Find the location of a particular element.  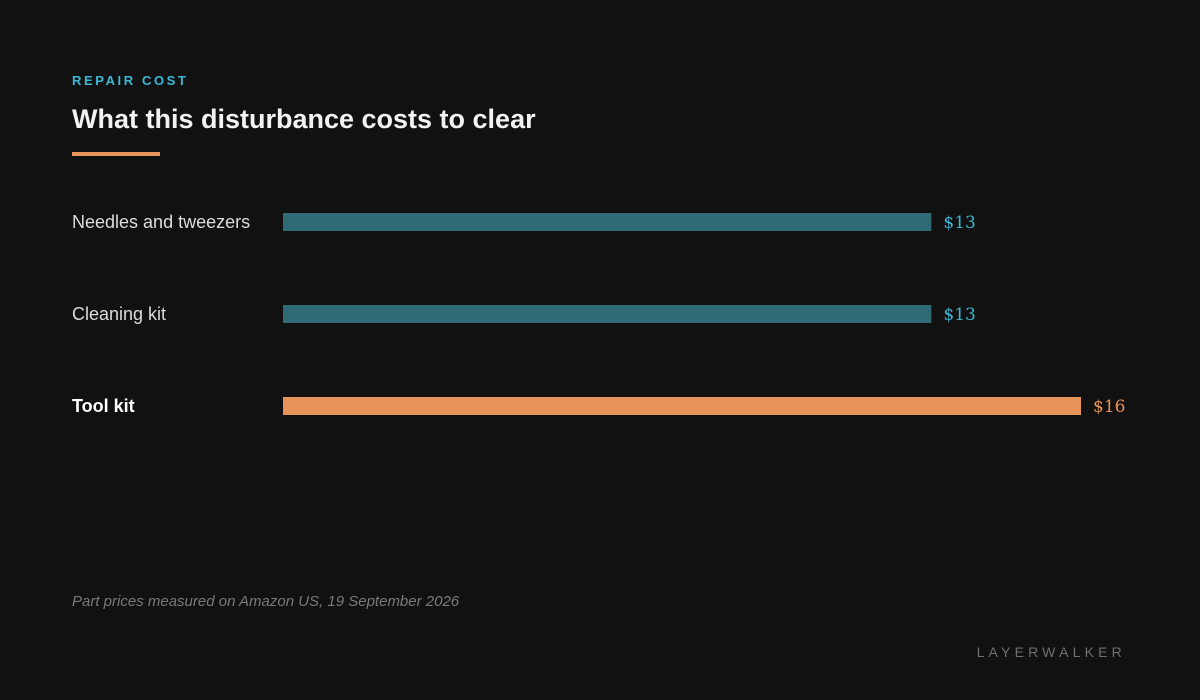

value-label: $16 is located at coordinates (1109, 407).